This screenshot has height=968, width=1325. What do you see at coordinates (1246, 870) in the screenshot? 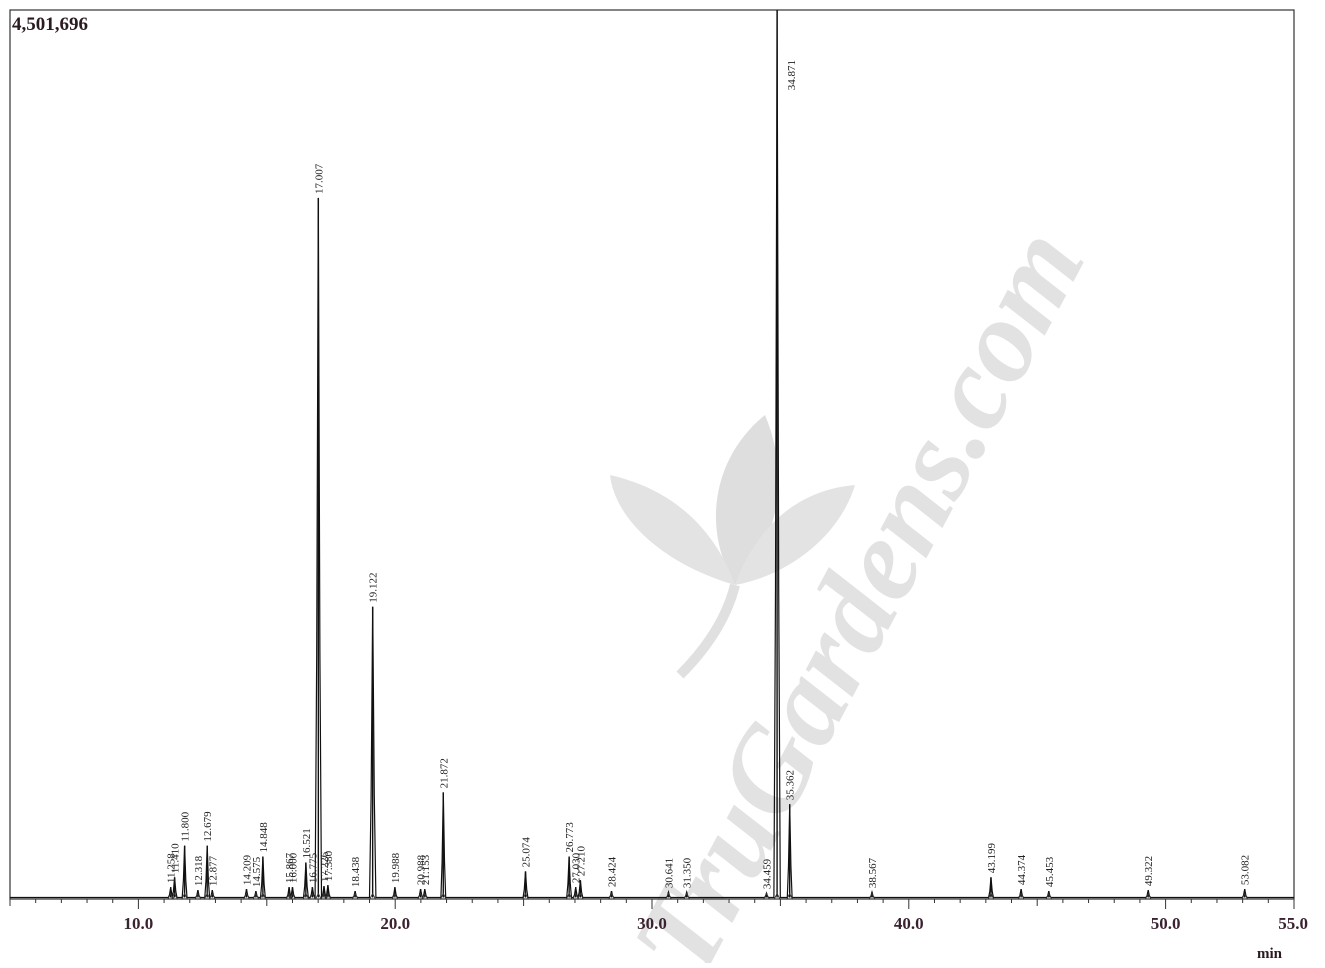
I see `peak-label: 53.082` at bounding box center [1246, 870].